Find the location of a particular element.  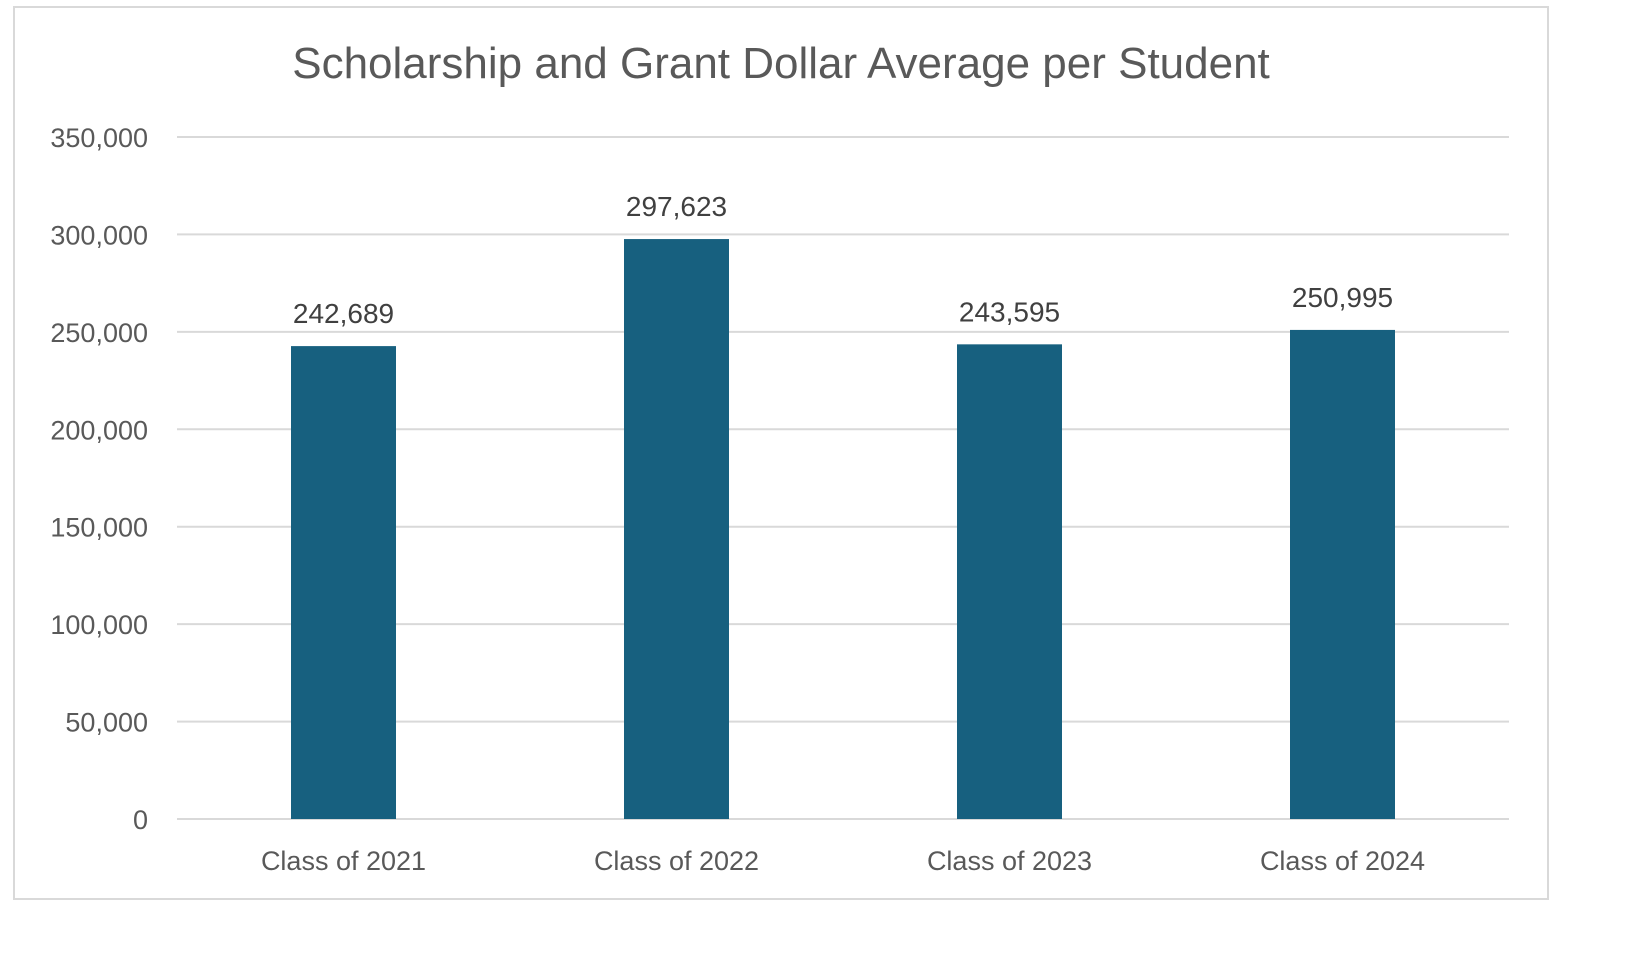

y-tick-label: 0 is located at coordinates (140, 820).